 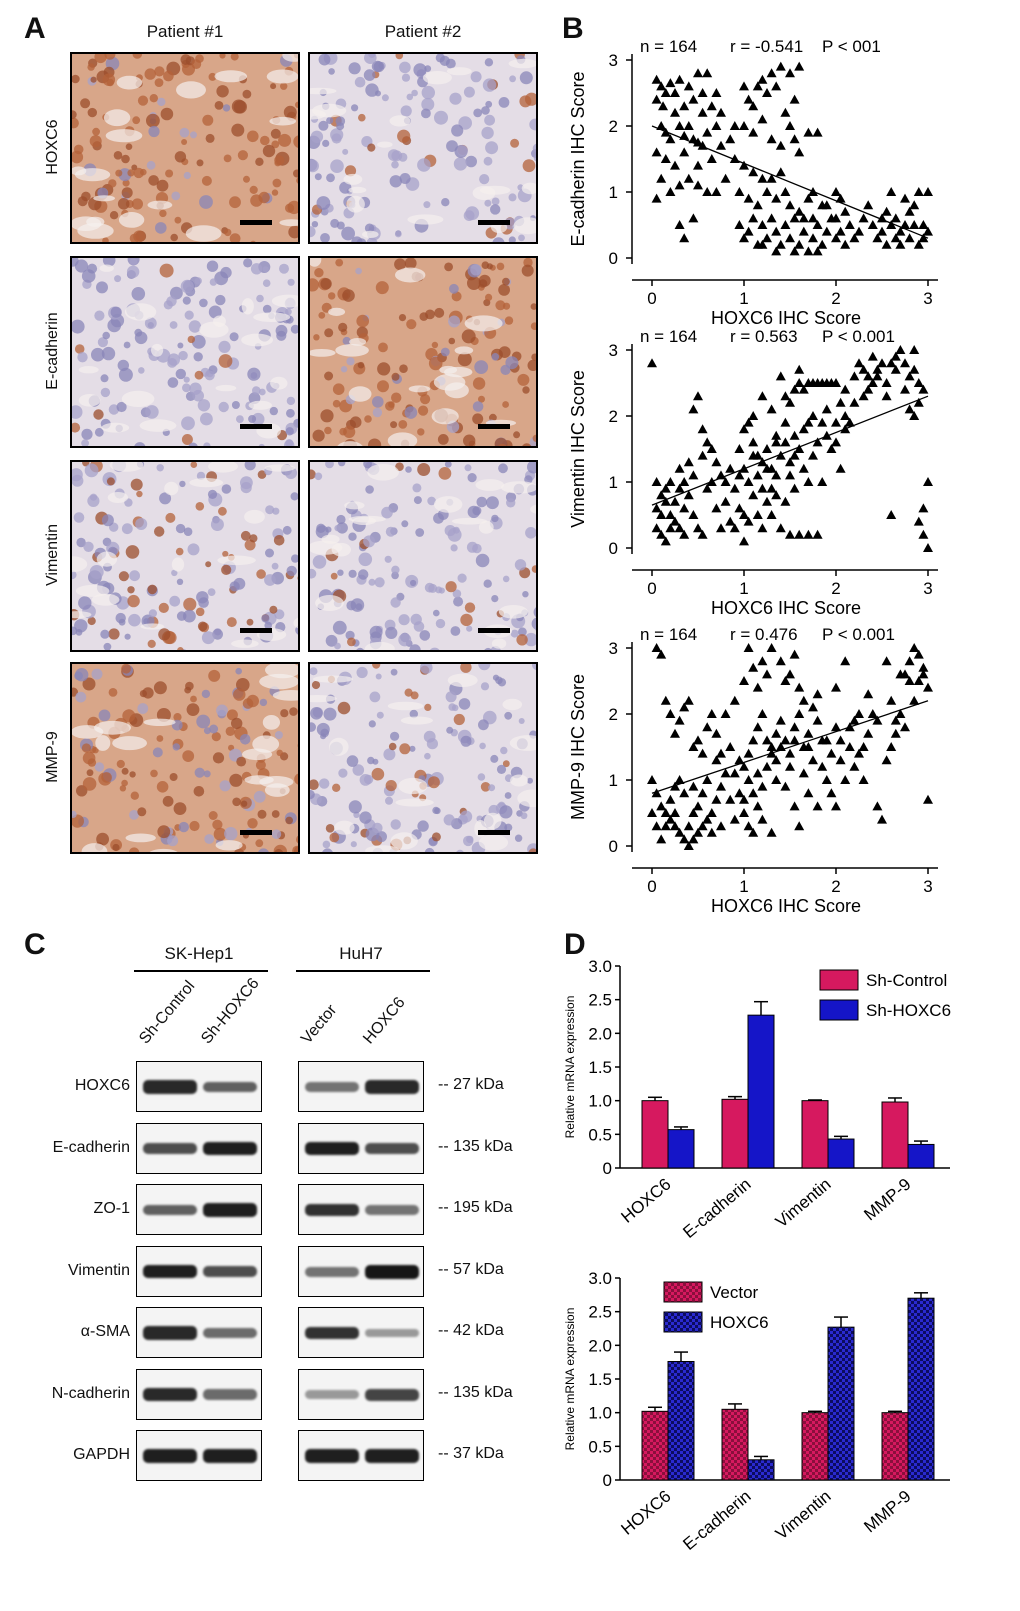 What do you see at coordinates (906, 980) in the screenshot?
I see `legend-label: Sh-Control` at bounding box center [906, 980].